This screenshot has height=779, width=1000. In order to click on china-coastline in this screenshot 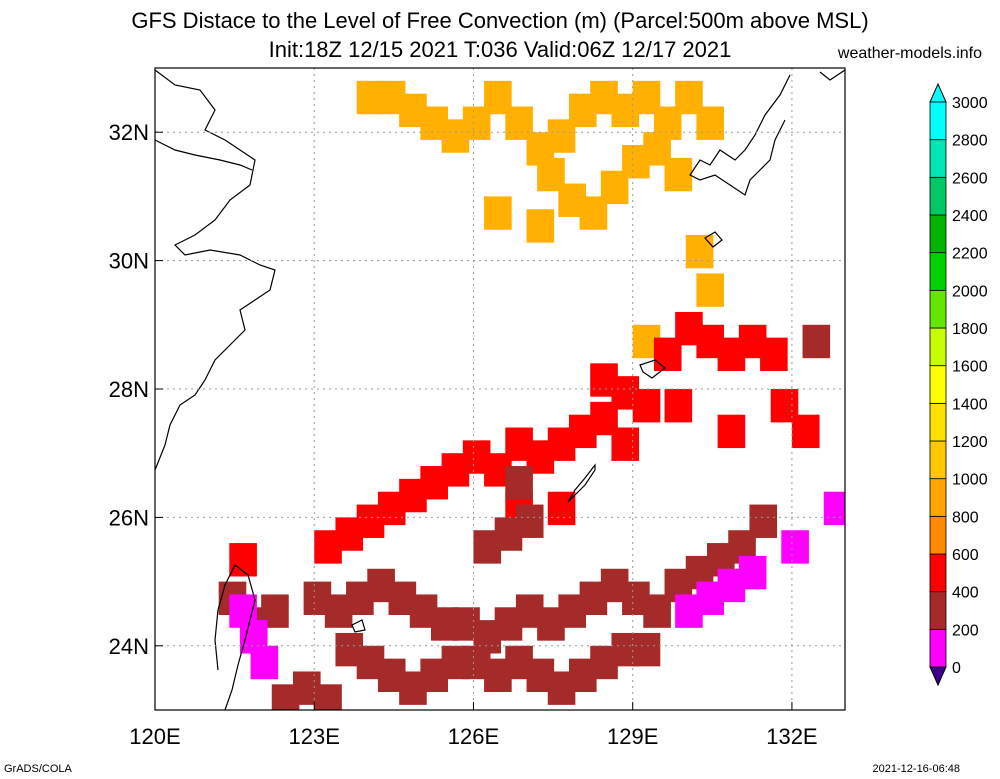, I will do `click(215, 270)`.